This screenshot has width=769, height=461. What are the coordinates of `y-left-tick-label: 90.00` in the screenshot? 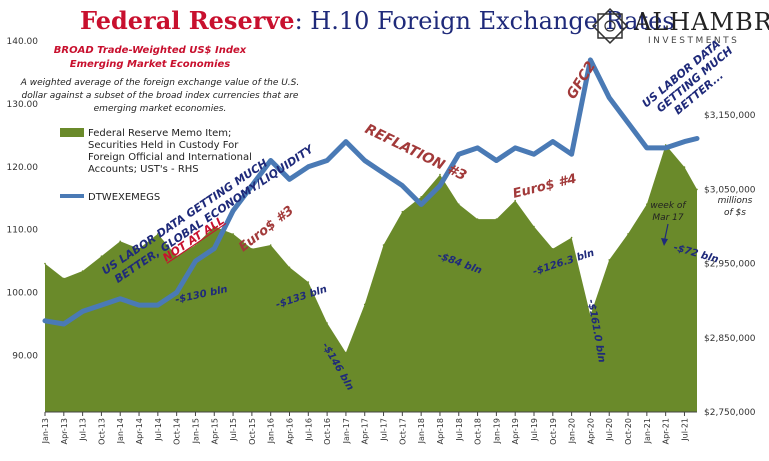 It's located at (25, 356).